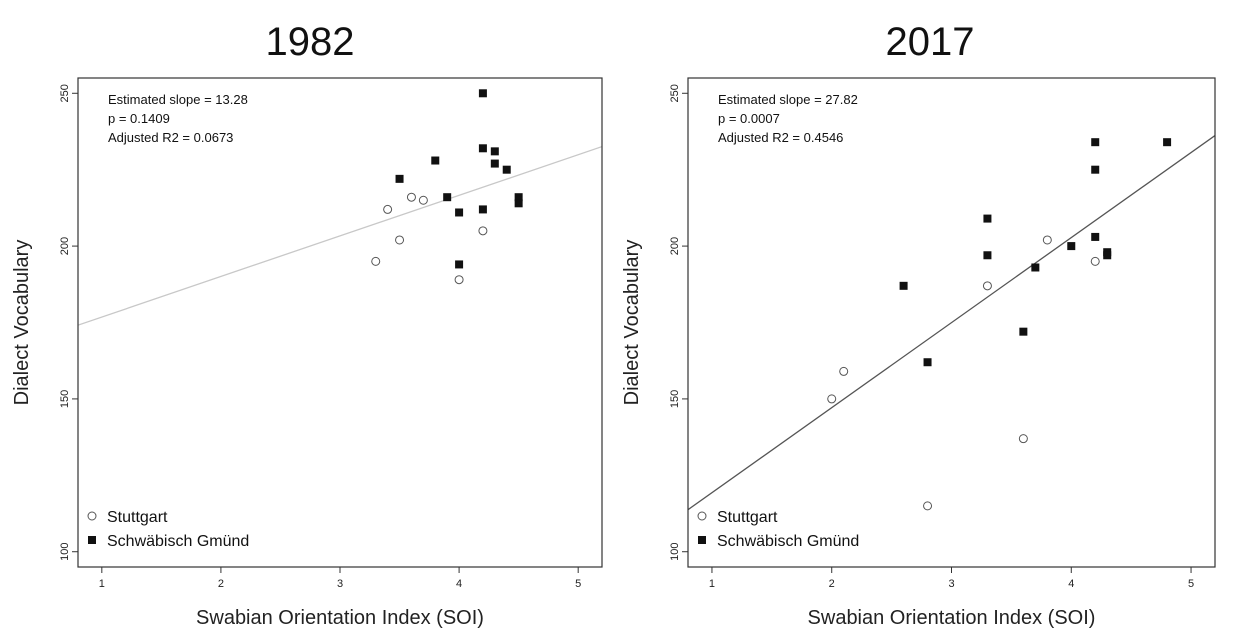 The height and width of the screenshot is (631, 1240). I want to click on chart-title-2017: 2017, so click(930, 42).